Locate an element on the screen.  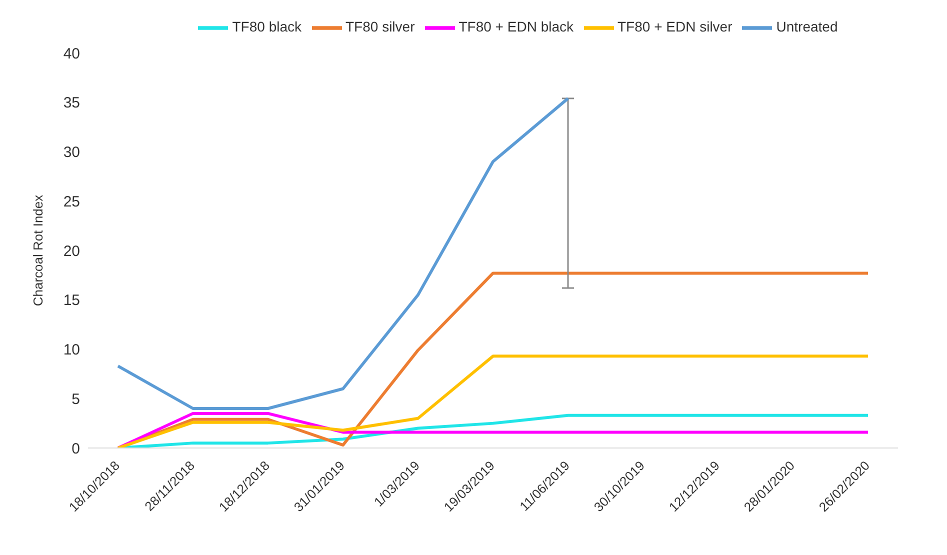
y-tick-label: 25 is located at coordinates (71, 201).